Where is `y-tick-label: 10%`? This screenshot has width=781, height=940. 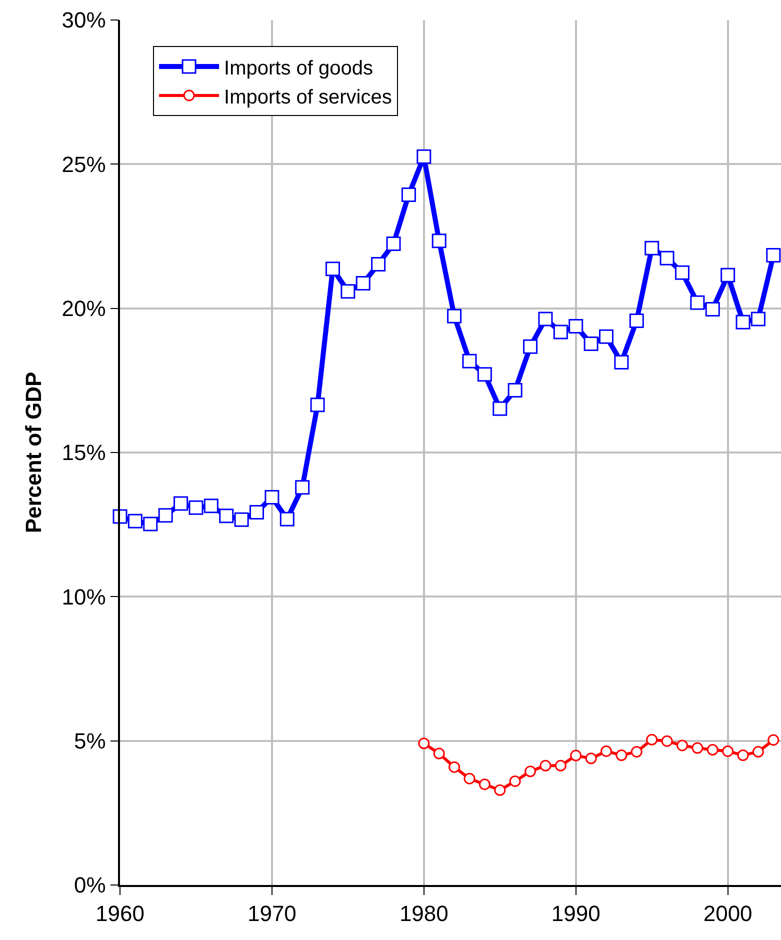
y-tick-label: 10% is located at coordinates (84, 597).